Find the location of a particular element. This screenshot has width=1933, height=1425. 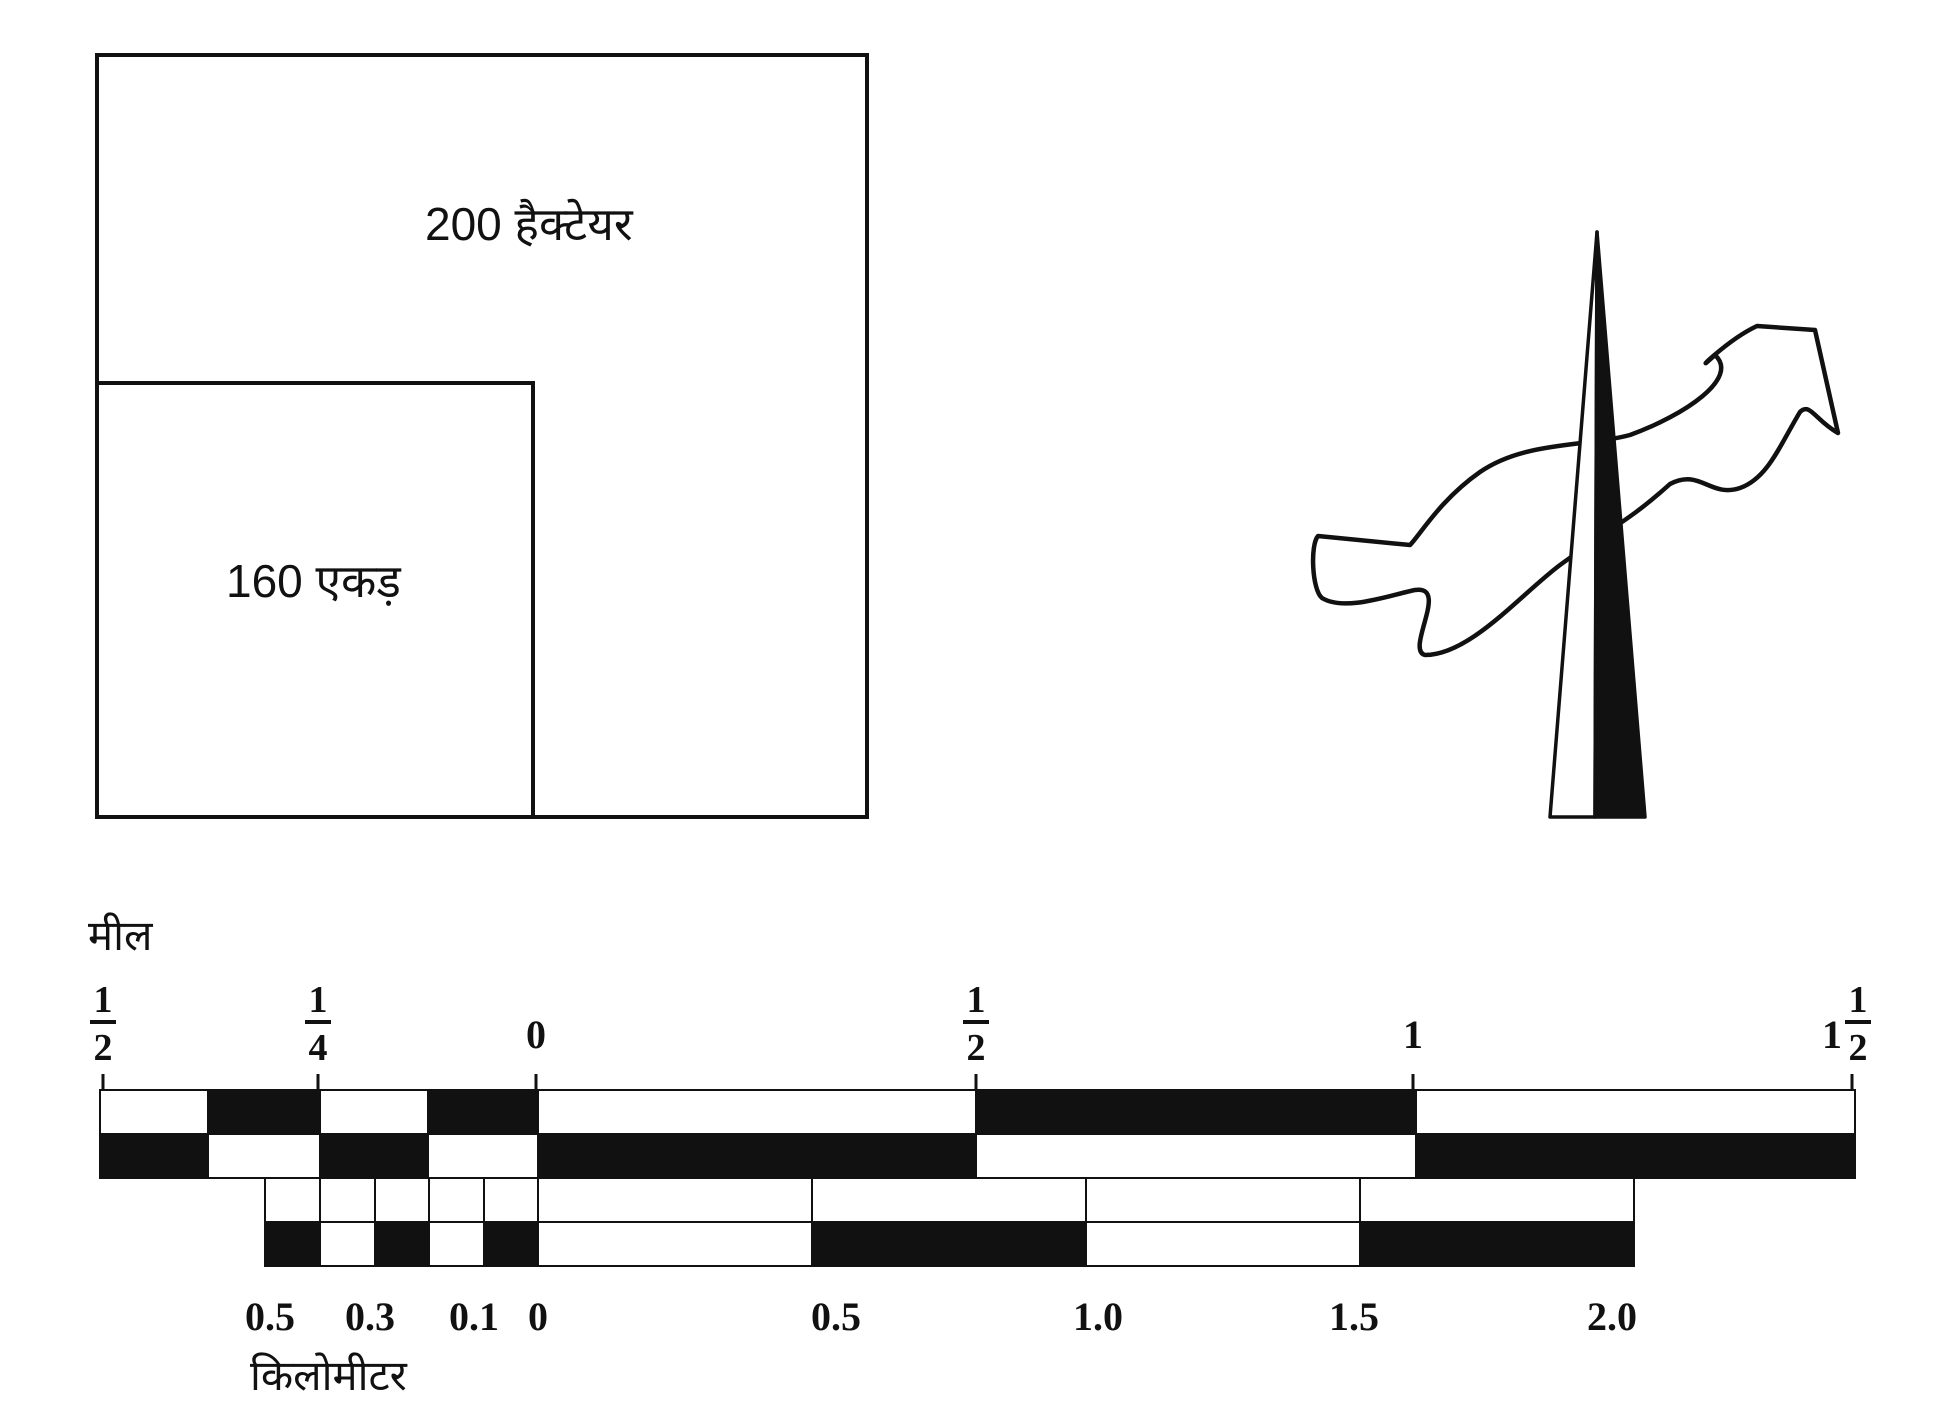

acre-square is located at coordinates (316, 599).